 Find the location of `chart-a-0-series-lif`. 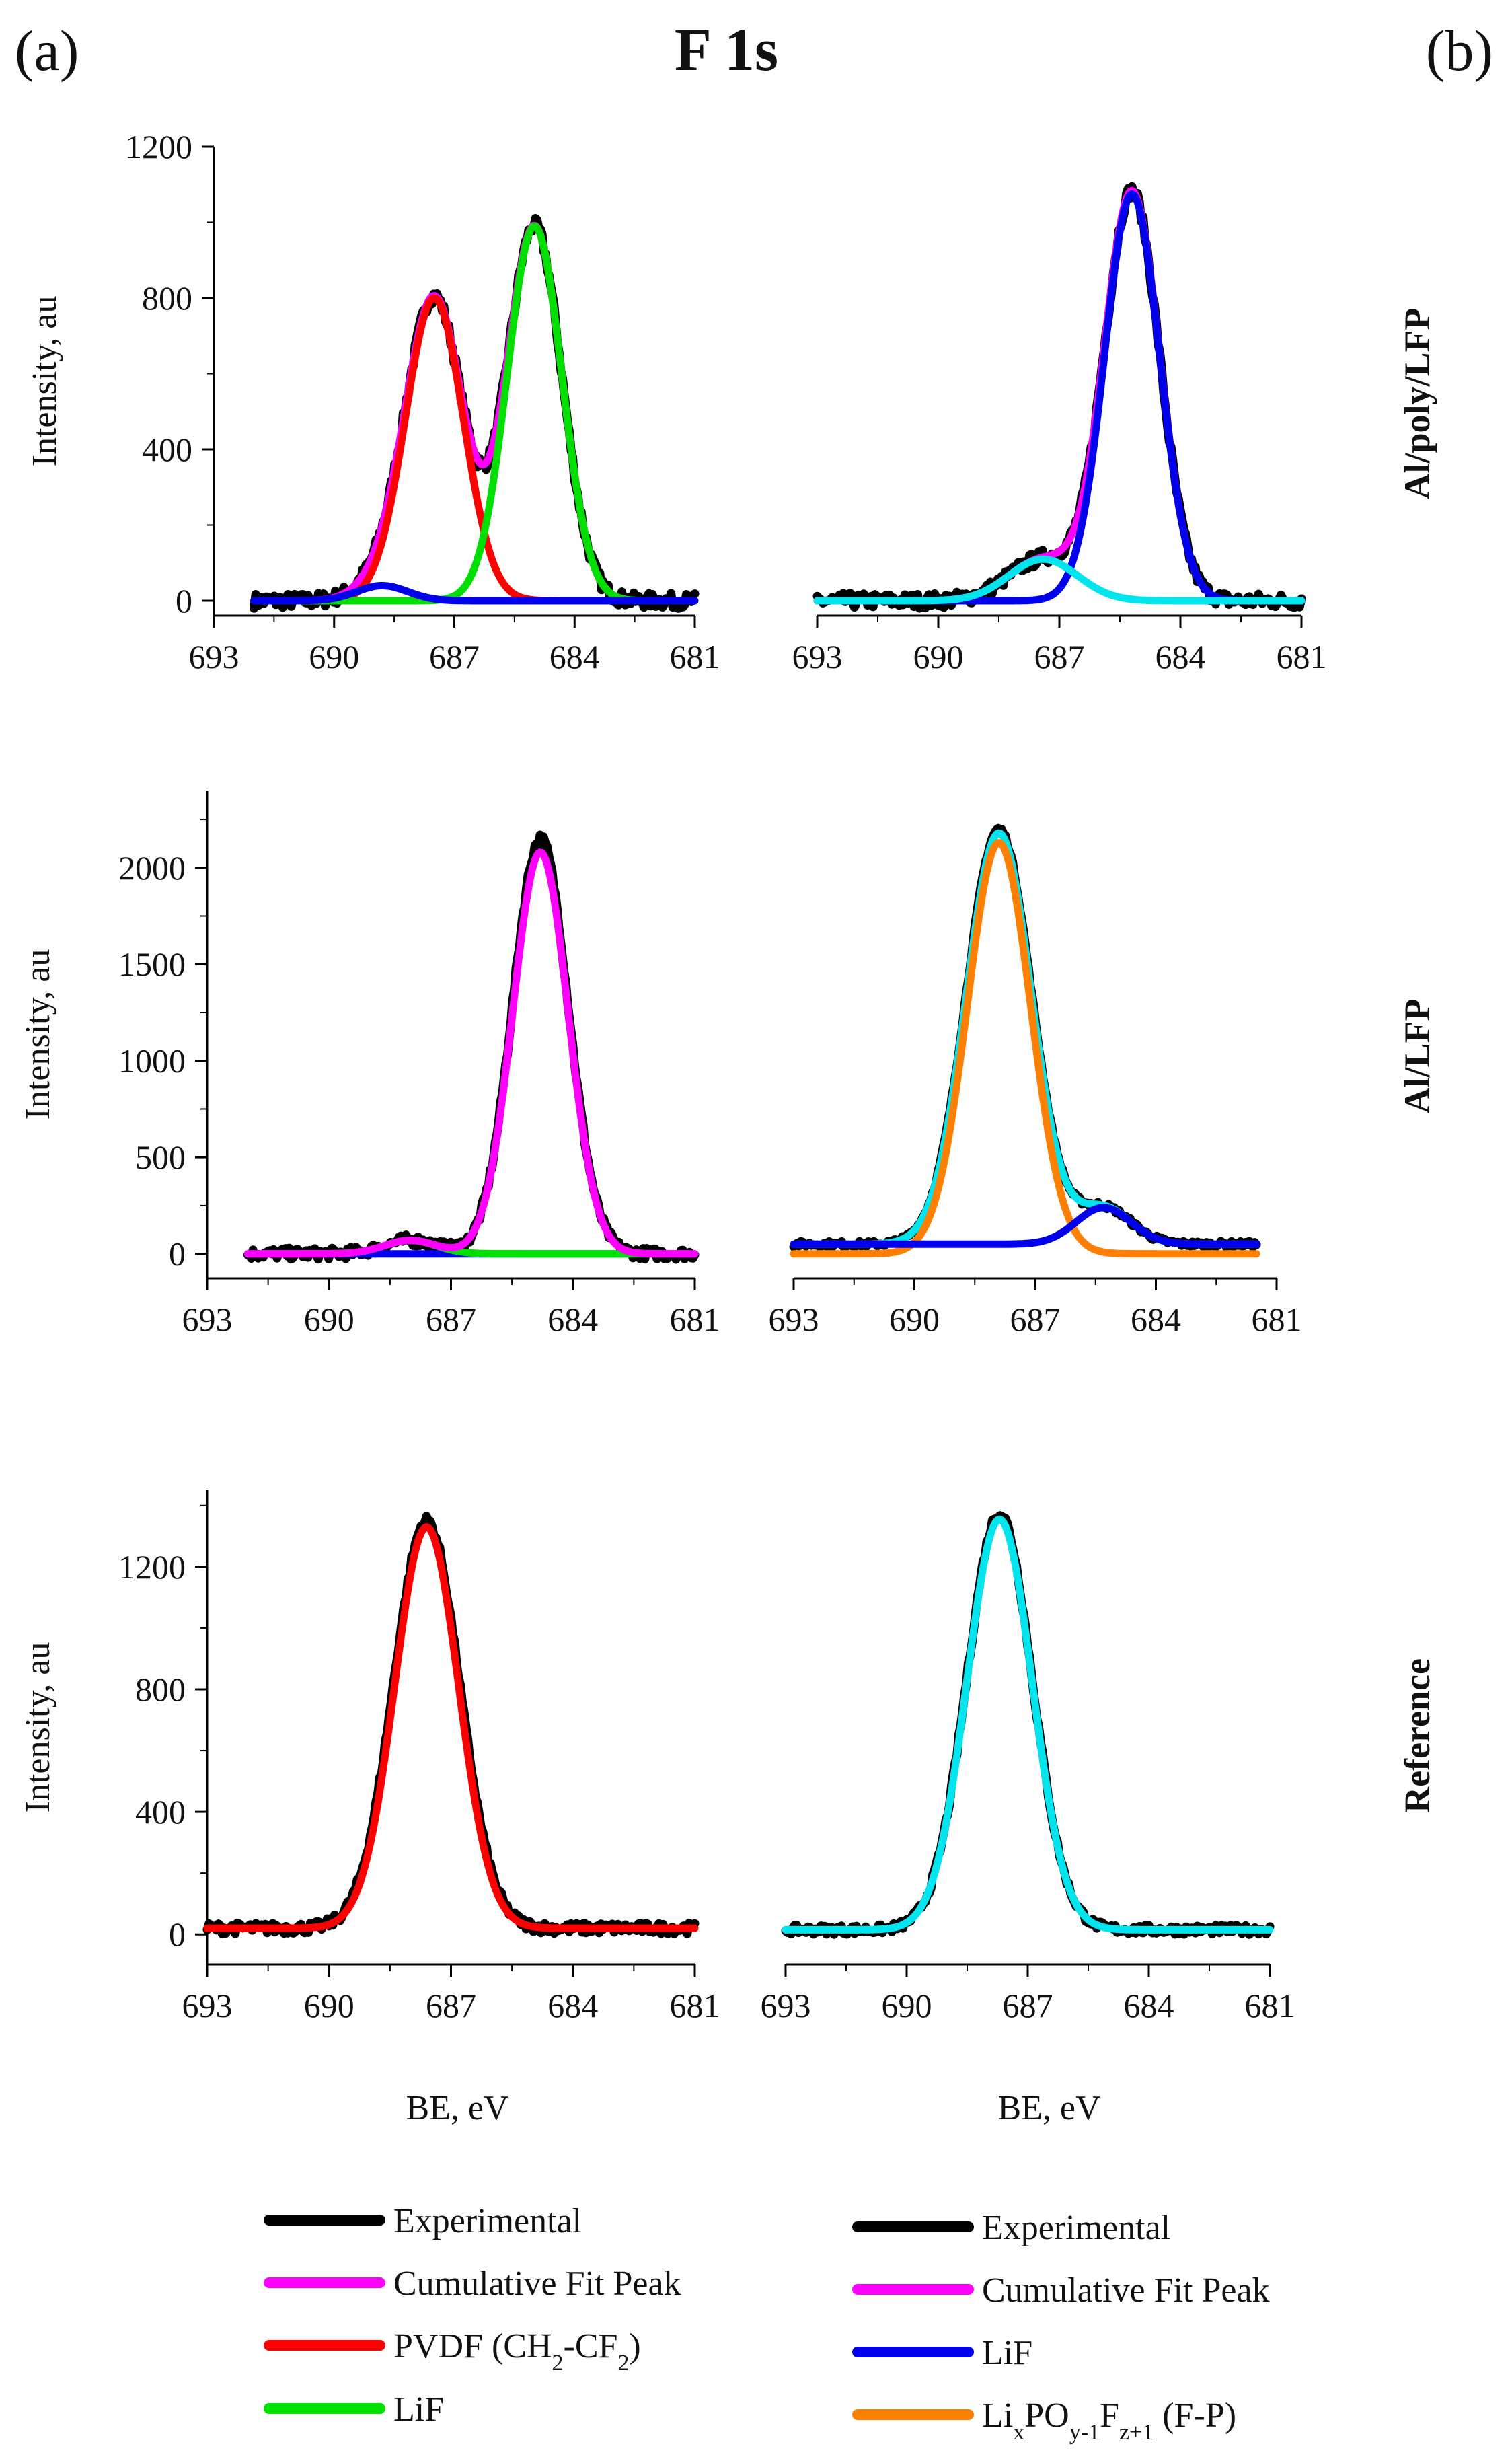

chart-a-0-series-lif is located at coordinates (475, 413).